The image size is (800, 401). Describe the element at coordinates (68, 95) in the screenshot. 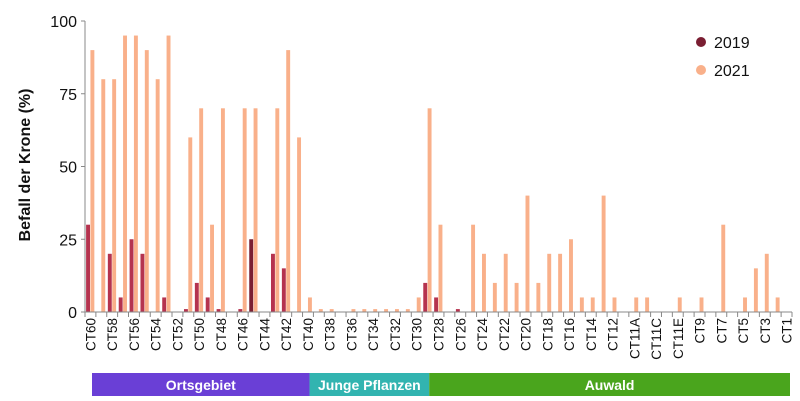

I see `y-tick-label: 75` at that location.